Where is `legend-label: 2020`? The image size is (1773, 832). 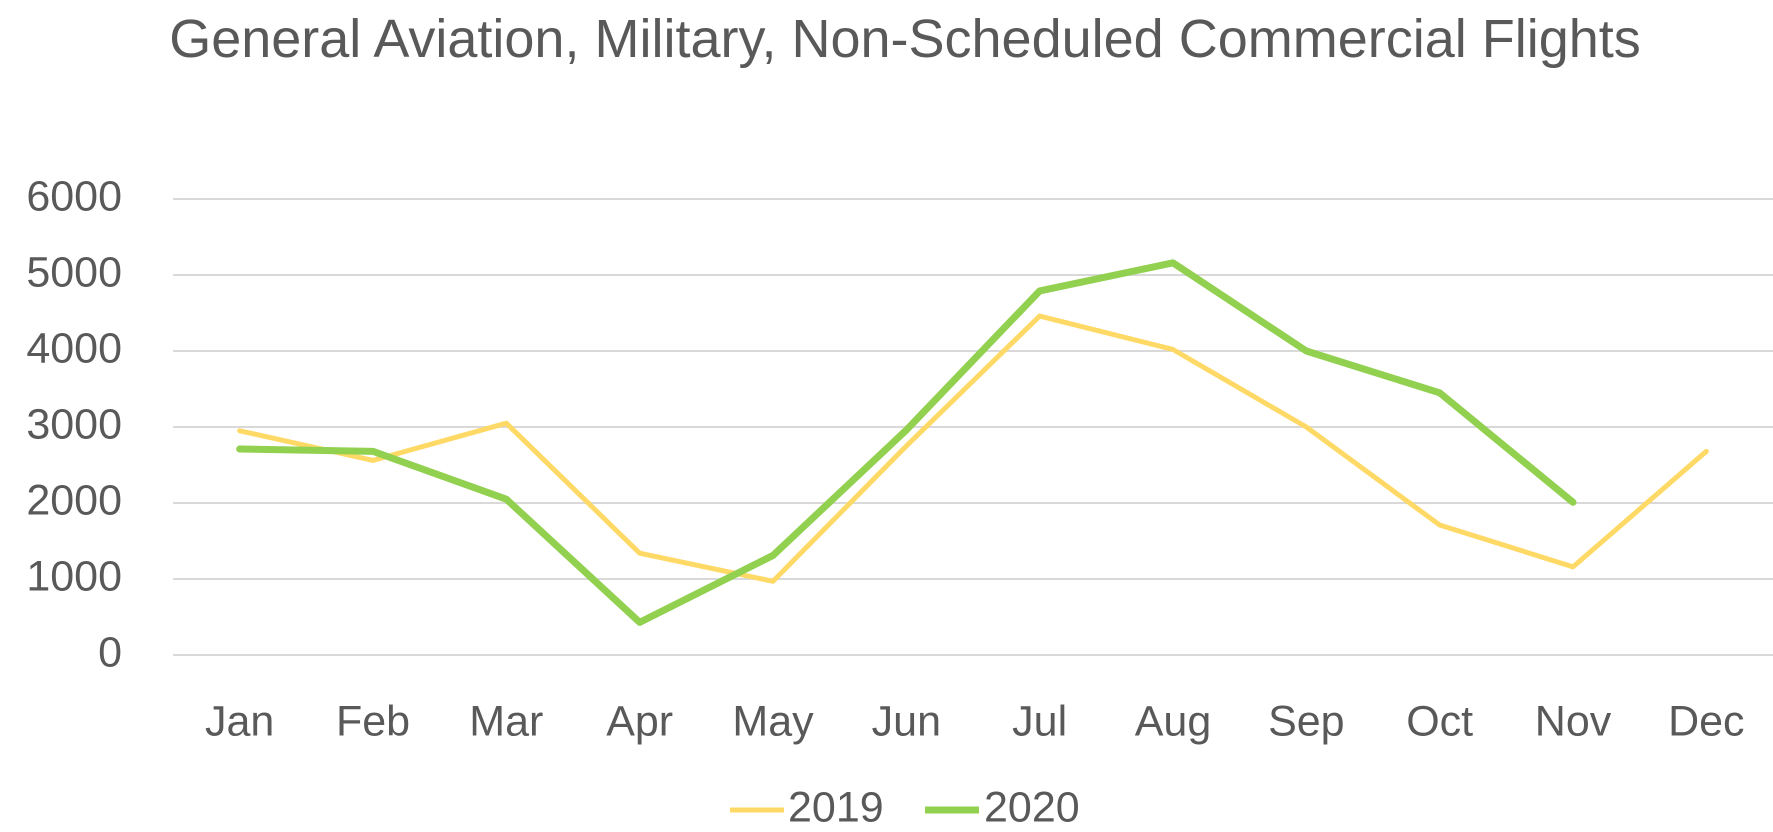 legend-label: 2020 is located at coordinates (1032, 807).